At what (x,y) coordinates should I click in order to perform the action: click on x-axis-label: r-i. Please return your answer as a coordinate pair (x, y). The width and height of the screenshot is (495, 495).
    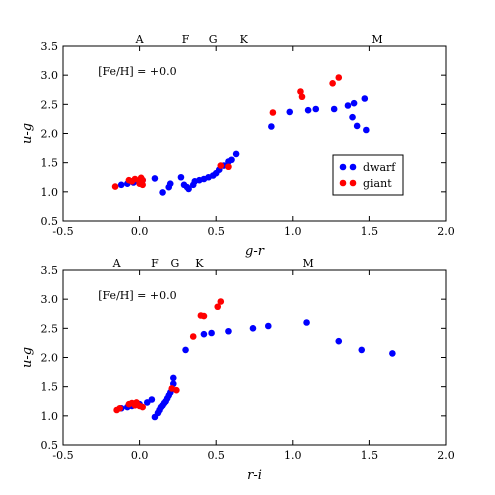
    Looking at the image, I should click on (254, 475).